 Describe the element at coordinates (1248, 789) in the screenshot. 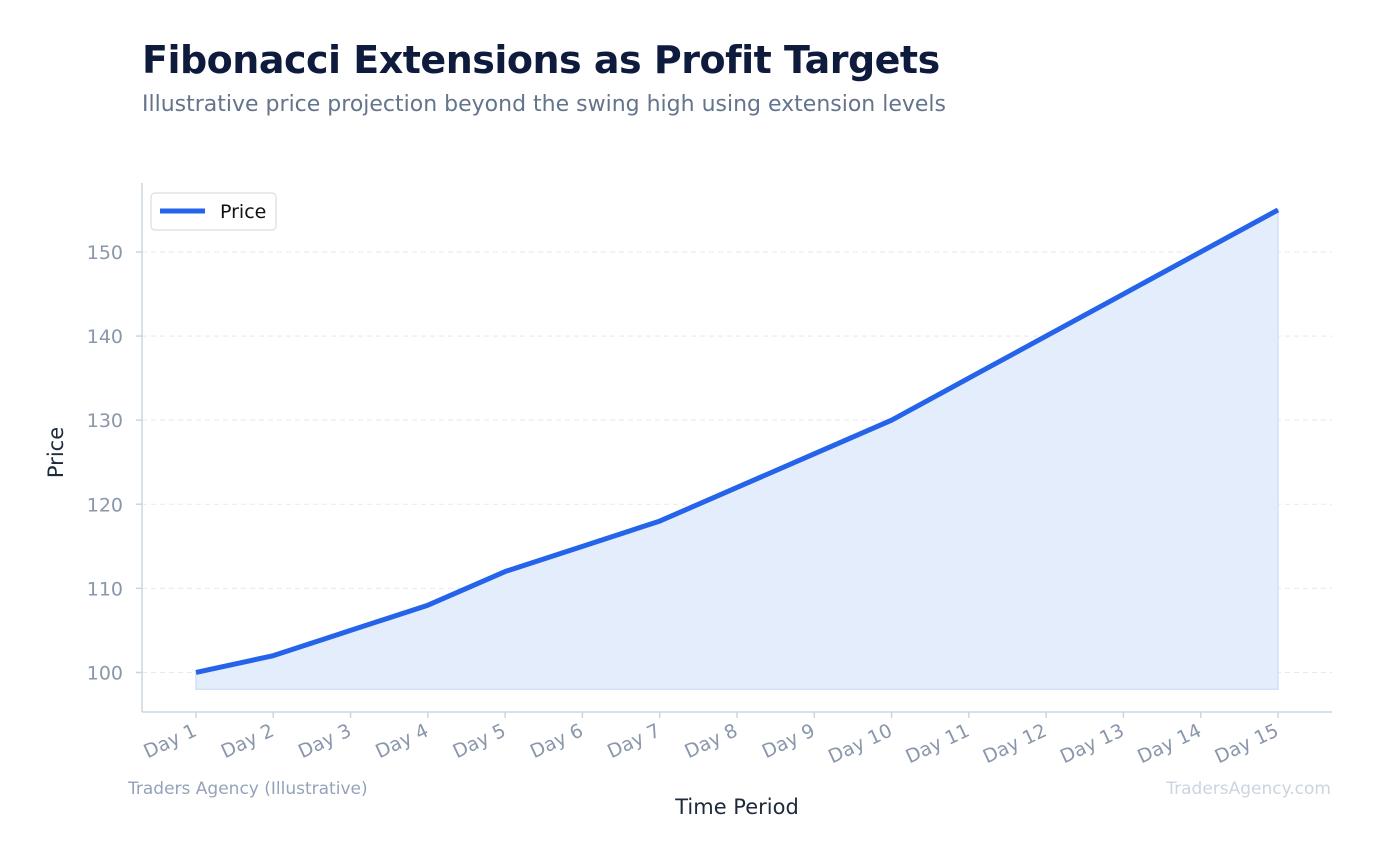

I see `footer-watermark: TradersAgency.com` at that location.